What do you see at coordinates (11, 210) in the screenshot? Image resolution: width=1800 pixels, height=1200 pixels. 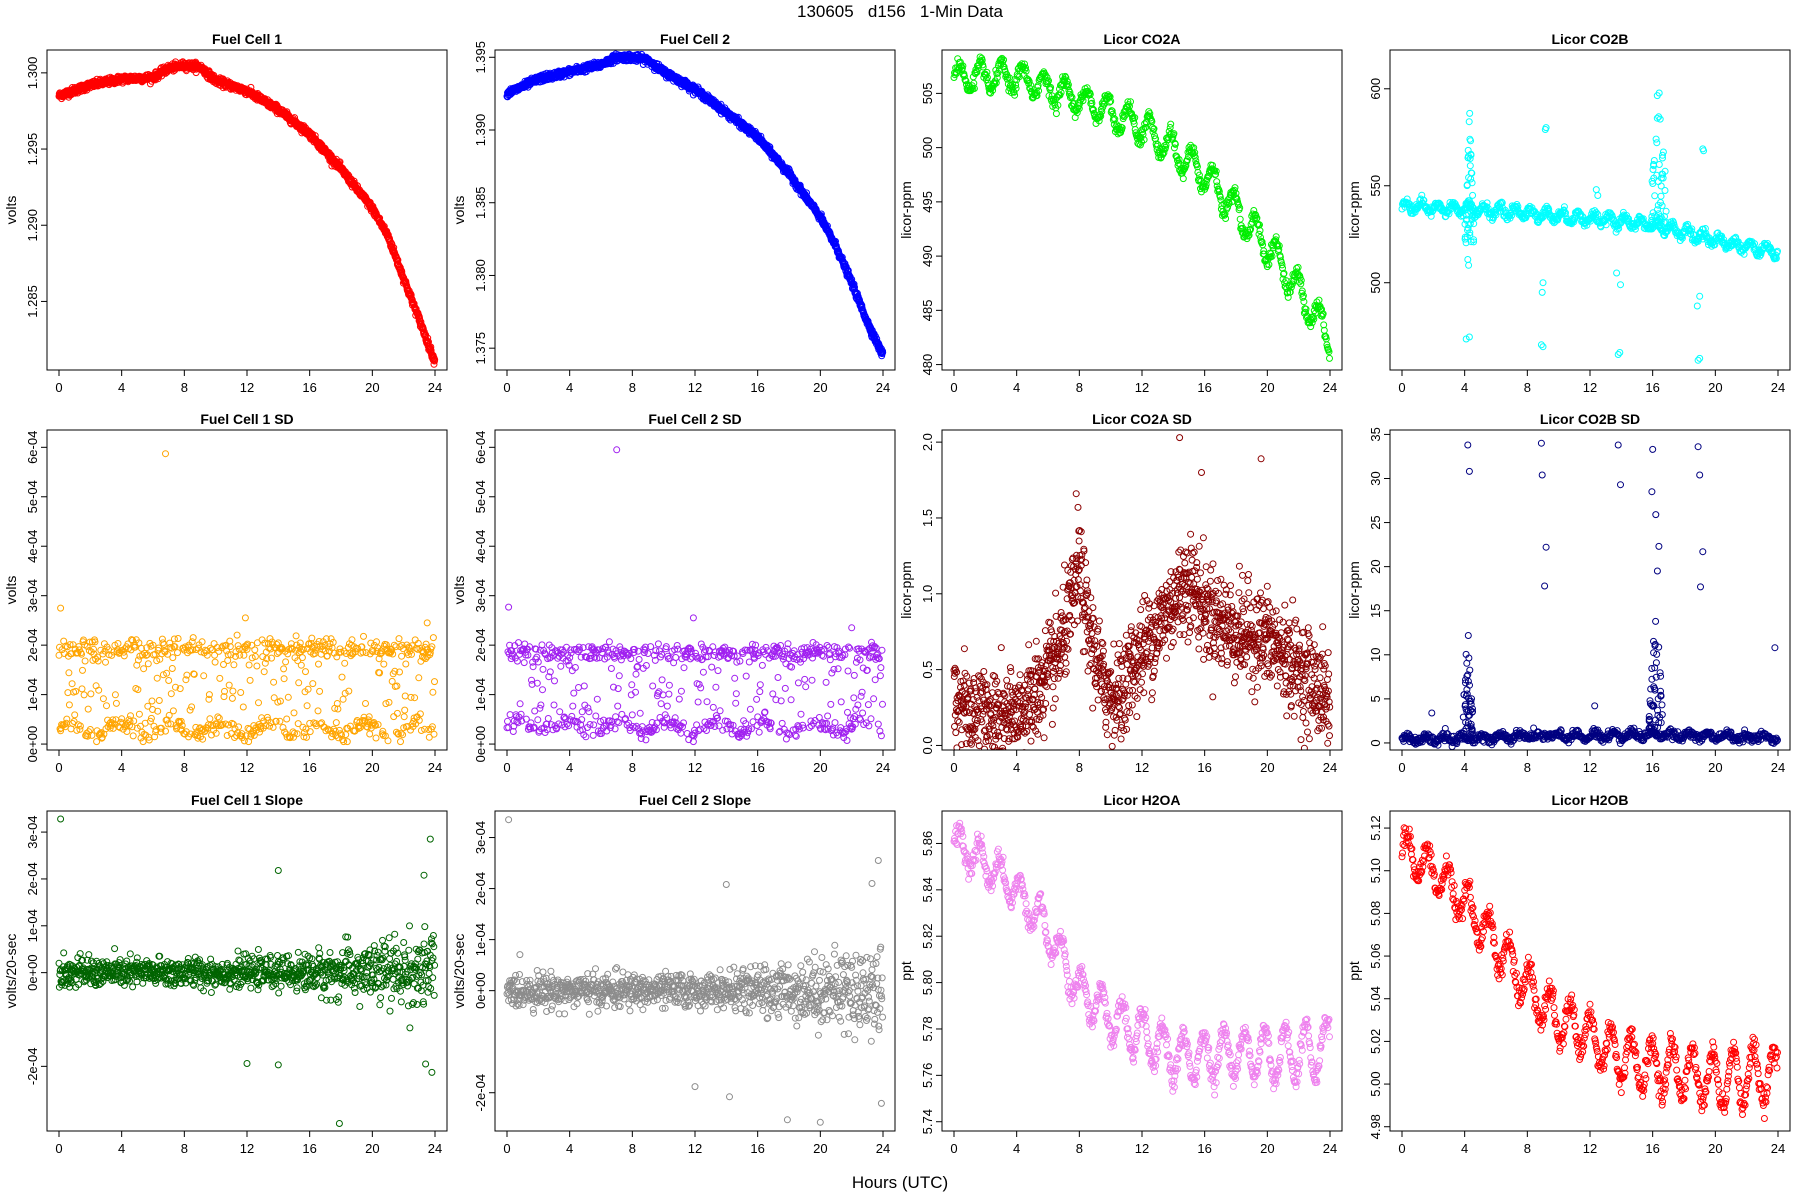 I see `y-axis-label: volts` at bounding box center [11, 210].